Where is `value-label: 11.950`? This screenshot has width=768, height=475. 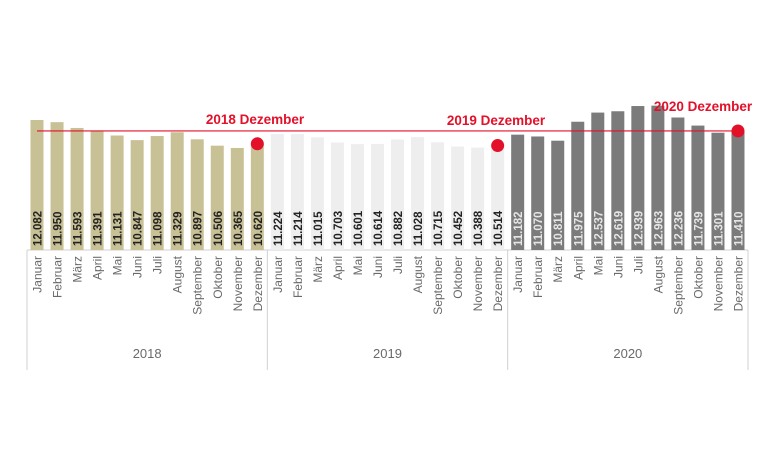
value-label: 11.950 is located at coordinates (59, 228).